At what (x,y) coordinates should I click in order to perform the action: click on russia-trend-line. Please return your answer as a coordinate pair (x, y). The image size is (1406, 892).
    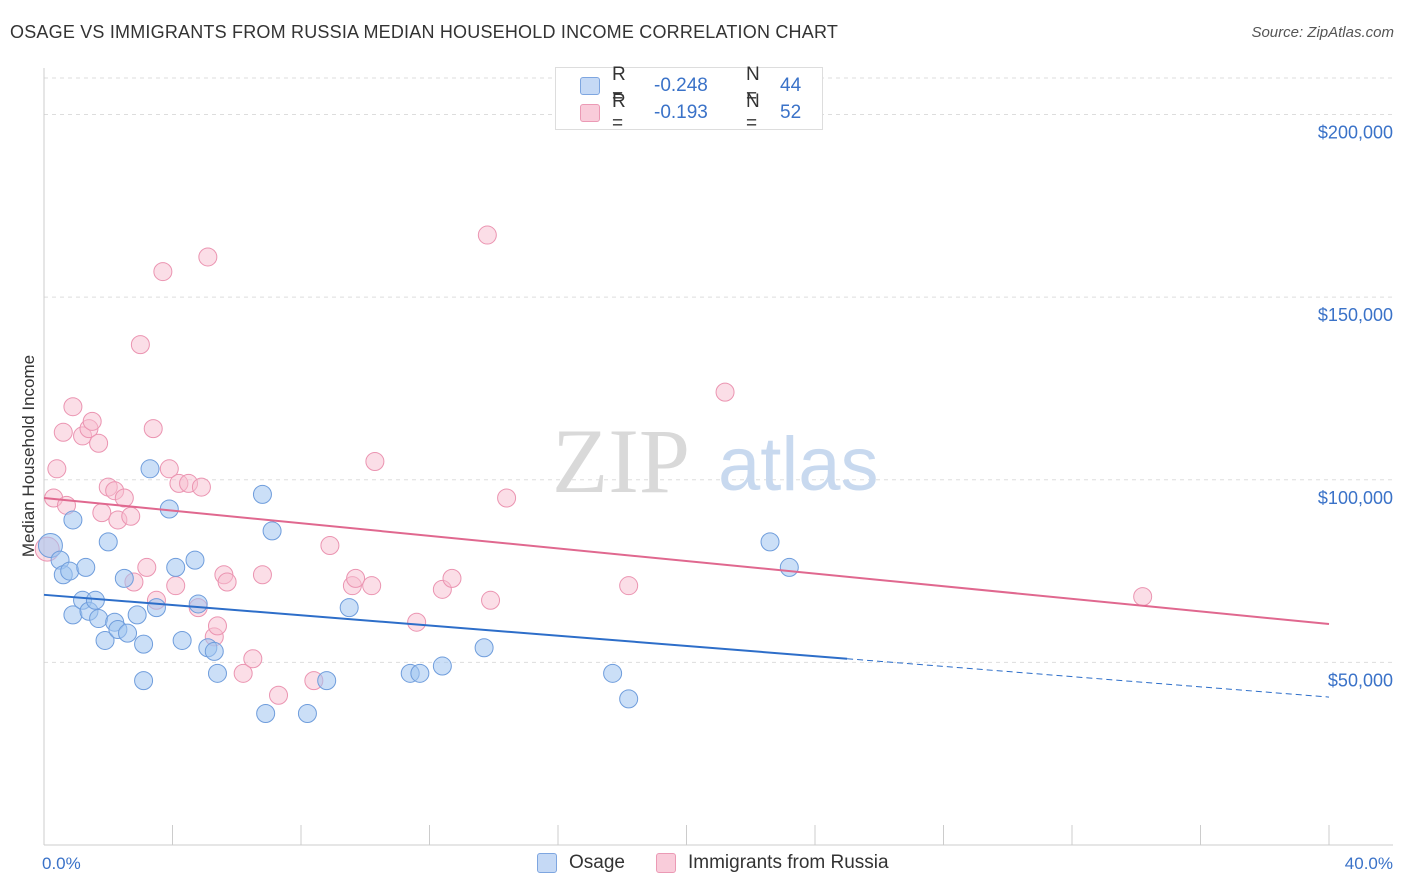
    Looking at the image, I should click on (686, 561).